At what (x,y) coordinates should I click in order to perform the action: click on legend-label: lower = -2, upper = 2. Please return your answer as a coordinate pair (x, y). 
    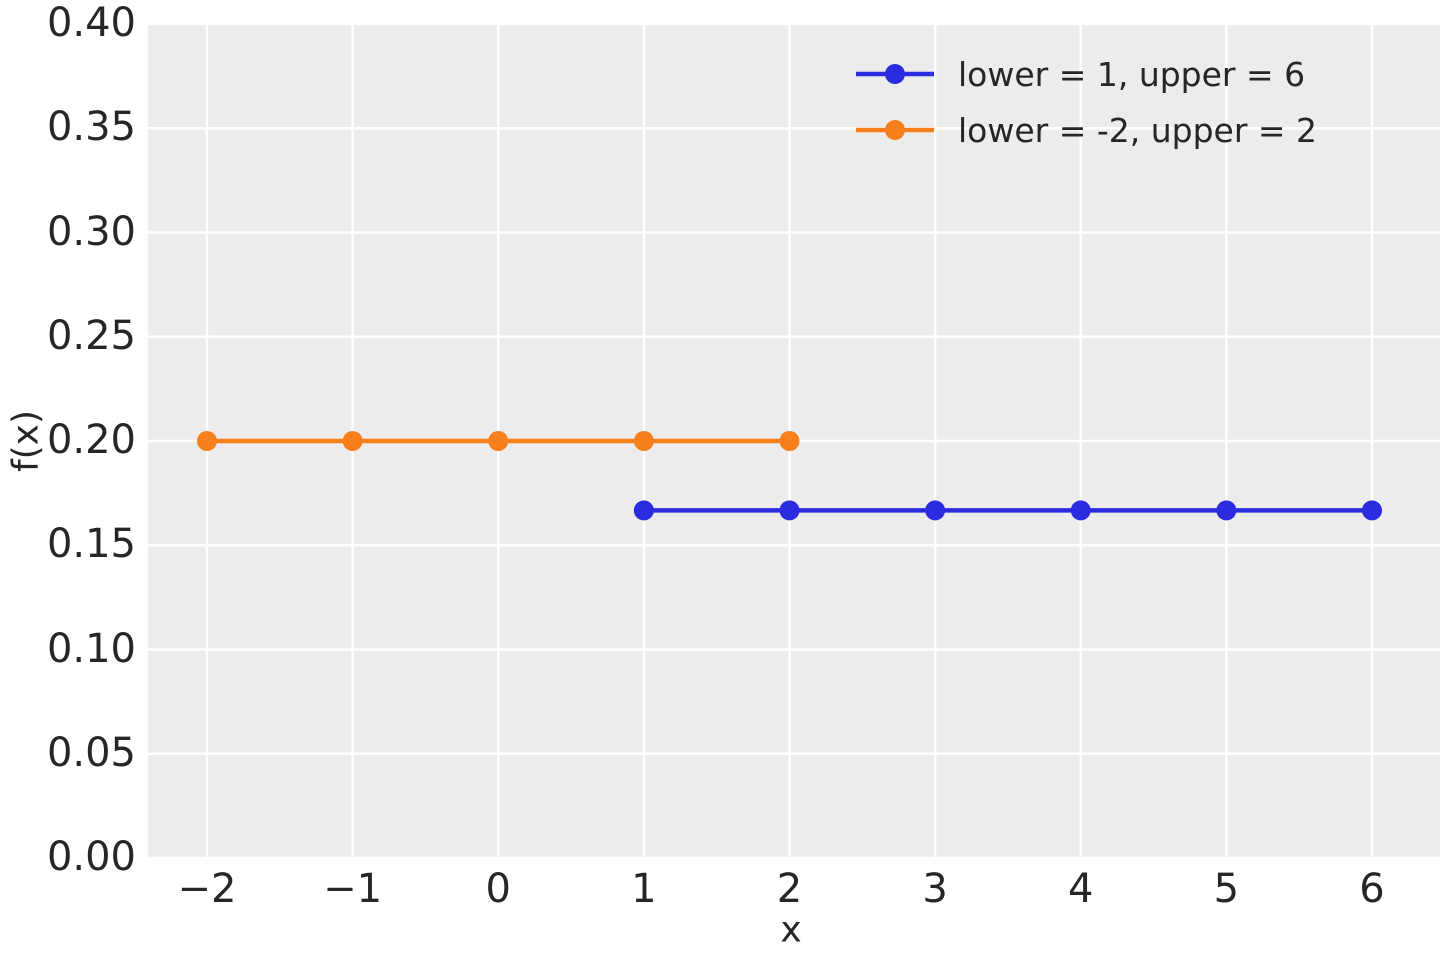
    Looking at the image, I should click on (1138, 130).